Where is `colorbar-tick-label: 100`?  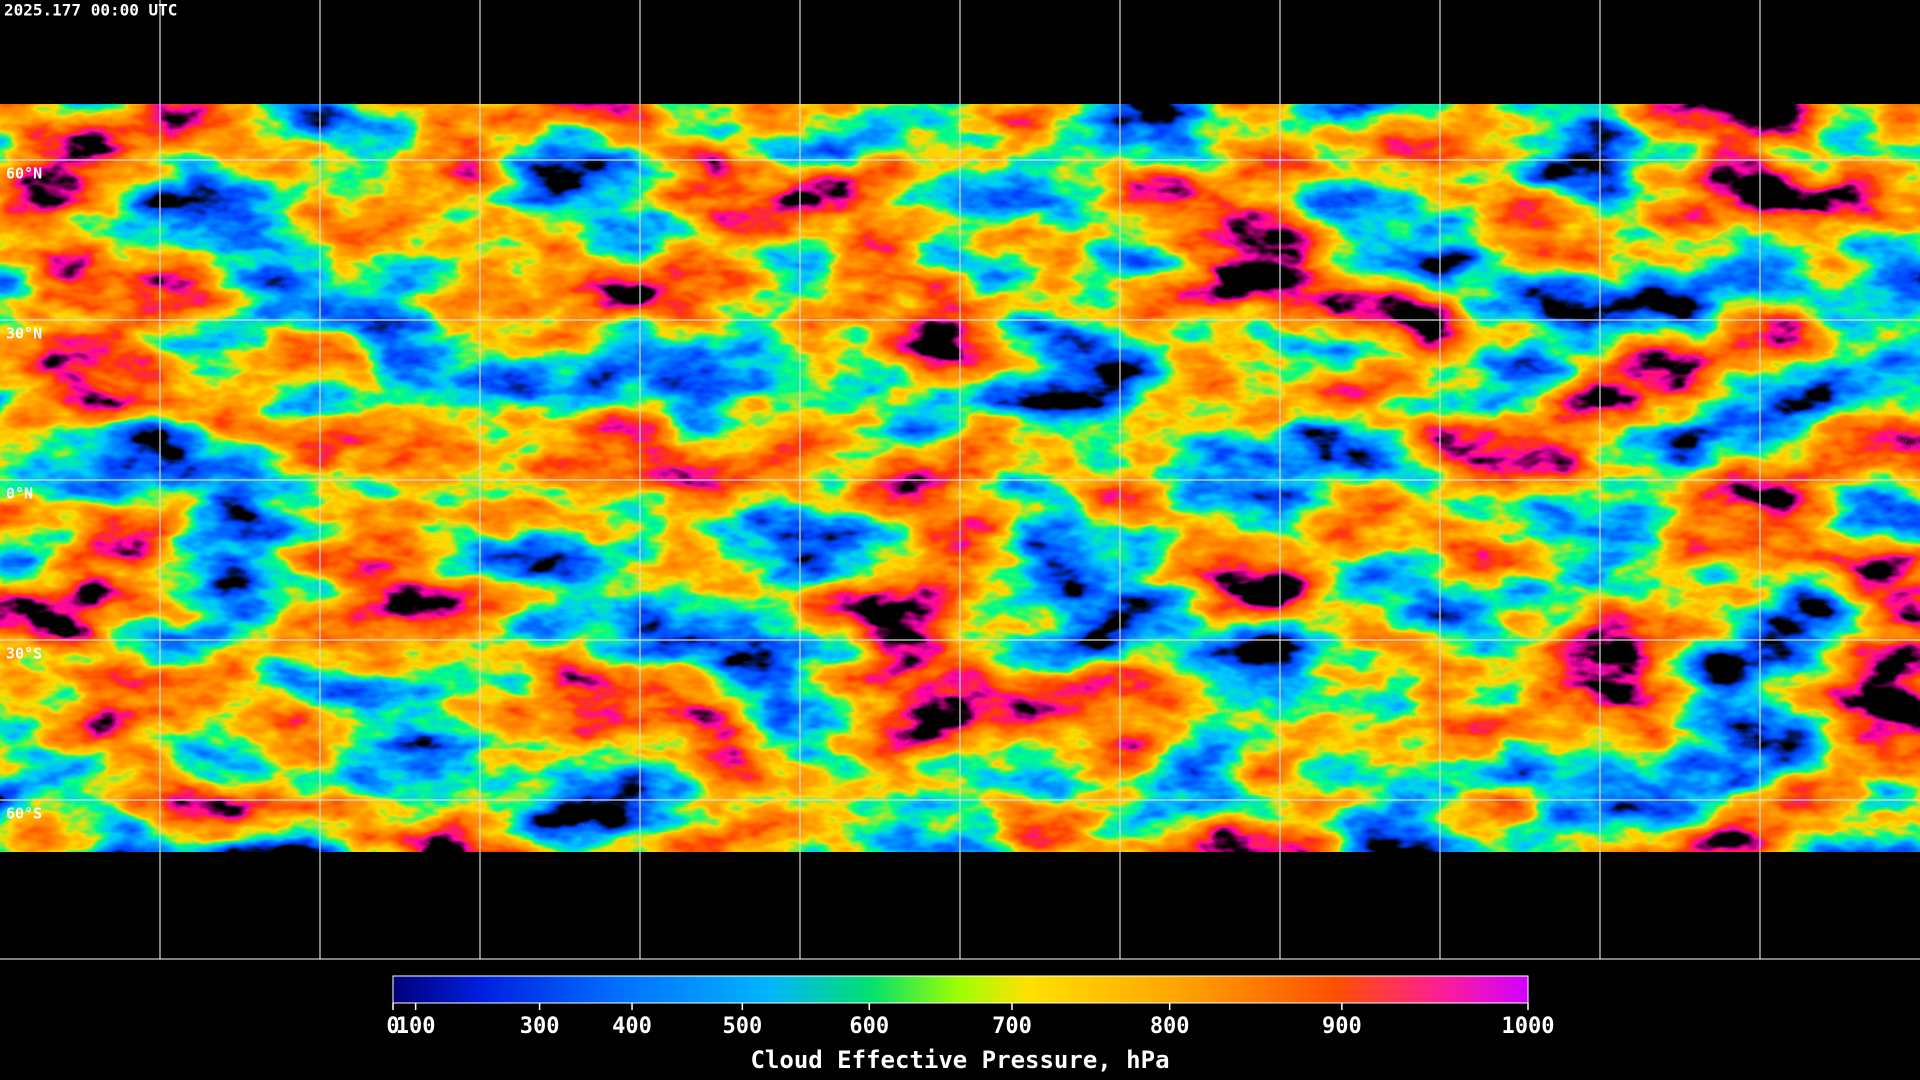 colorbar-tick-label: 100 is located at coordinates (416, 1026).